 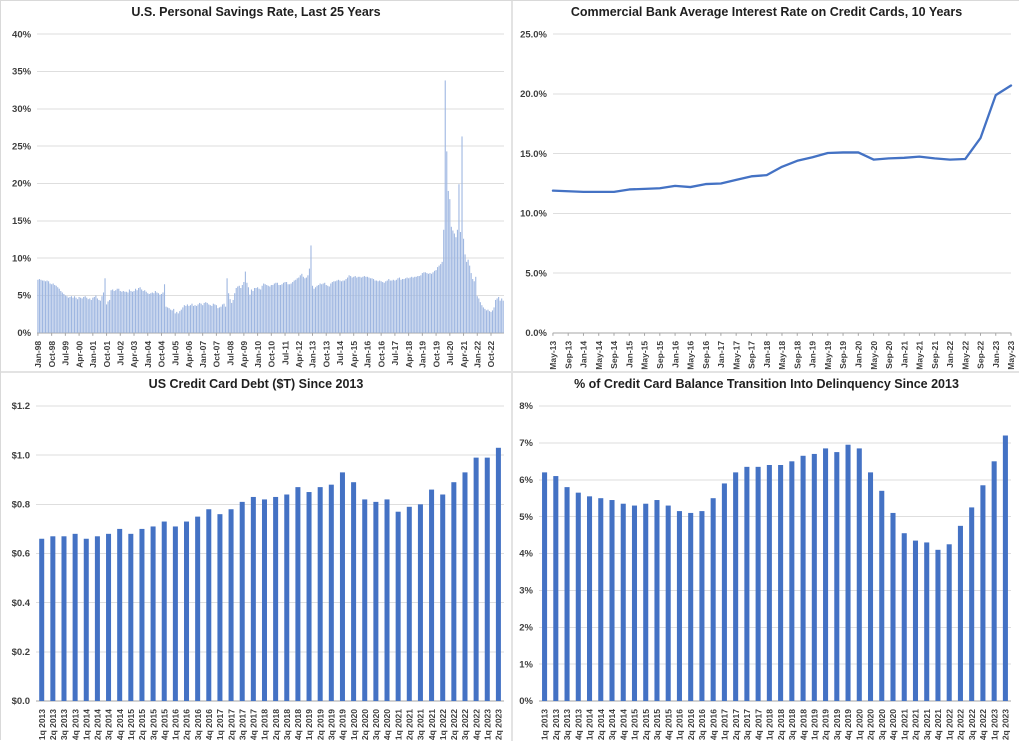 I want to click on svg-text: Sep-18, so click(x=797, y=355).